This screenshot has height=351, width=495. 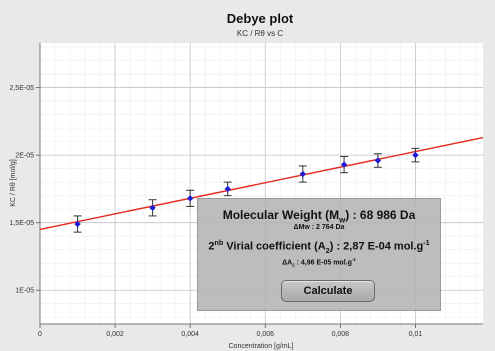 I want to click on y-axis-label: KC / Rθ [mol/g], so click(x=13, y=183).